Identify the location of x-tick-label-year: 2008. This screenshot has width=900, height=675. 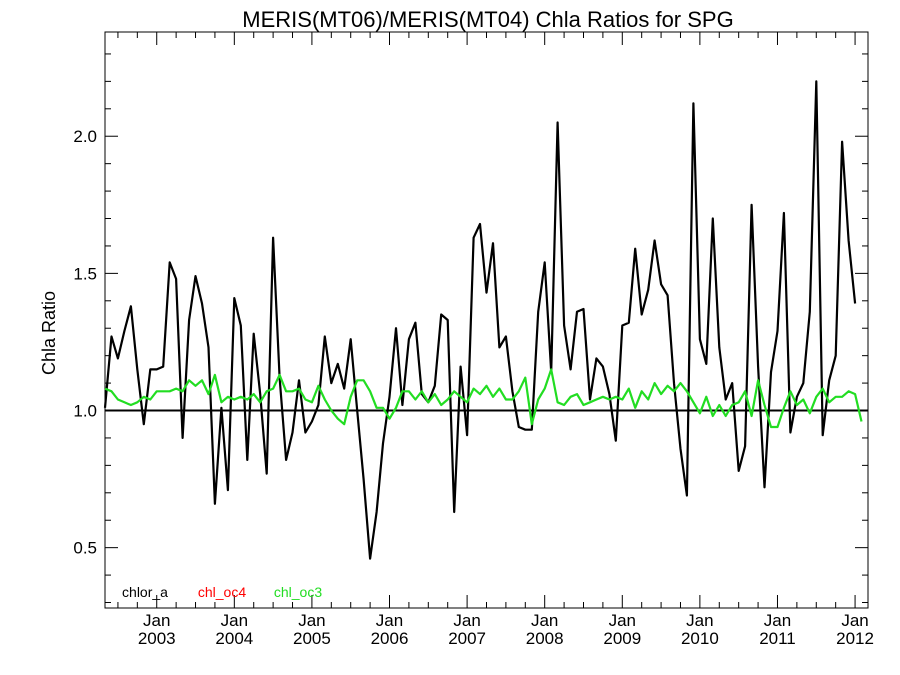
(545, 638).